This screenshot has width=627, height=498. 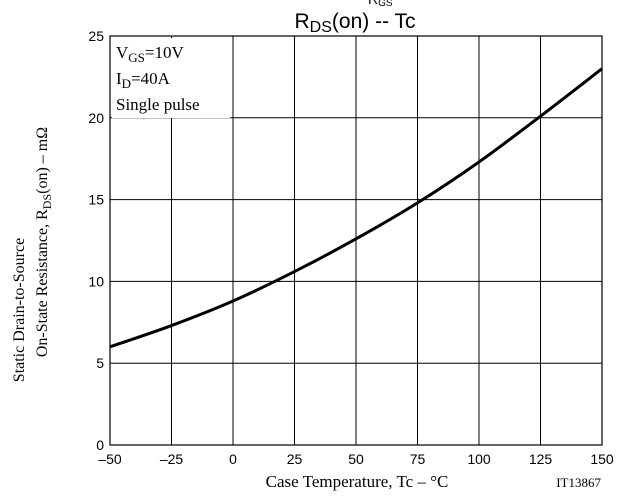 What do you see at coordinates (100, 445) in the screenshot?
I see `y-tick-label: 0` at bounding box center [100, 445].